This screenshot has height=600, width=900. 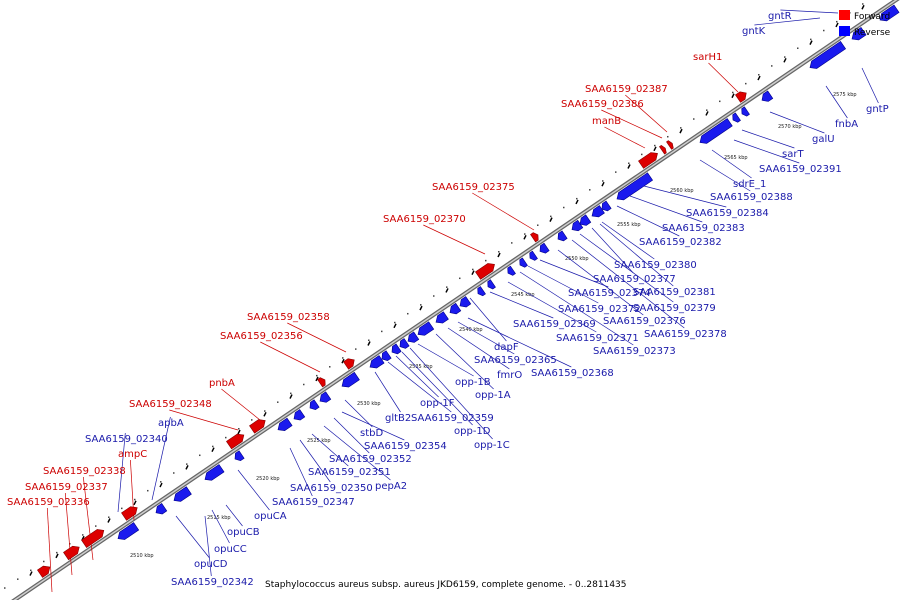 What do you see at coordinates (492, 445) in the screenshot?
I see `reverse-gene-label: opp-1C` at bounding box center [492, 445].